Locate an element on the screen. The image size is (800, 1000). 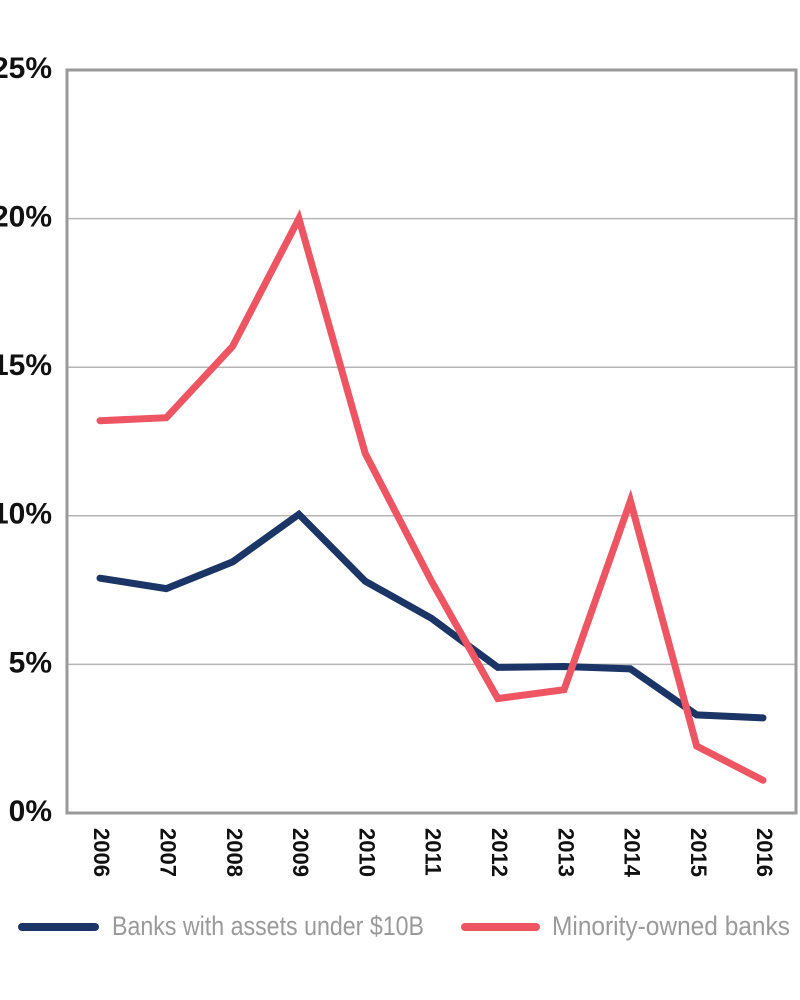
x-tick-label: 2007 is located at coordinates (167, 852).